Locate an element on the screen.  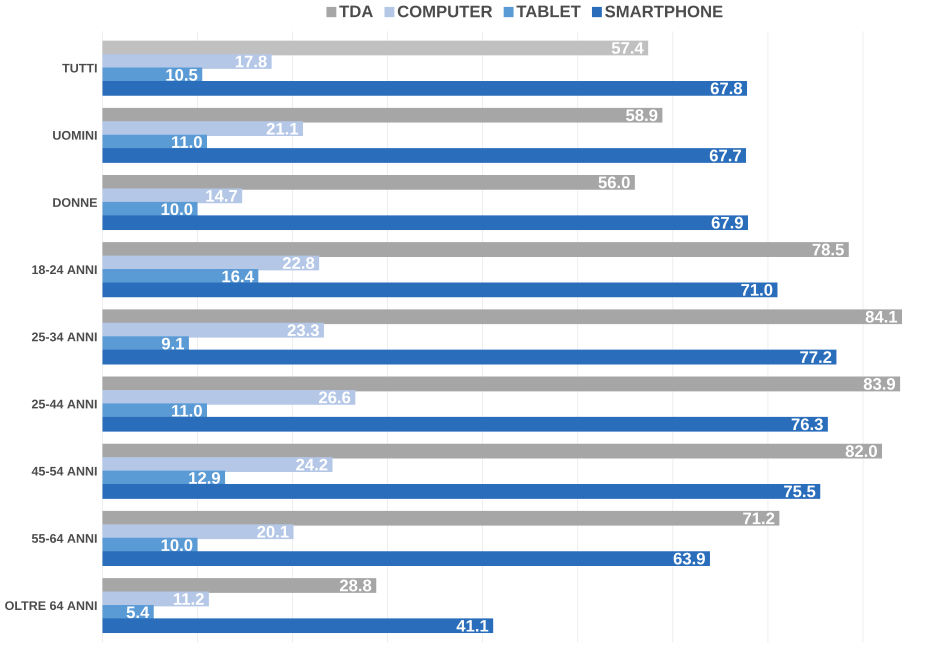
y-tick-label: UOMINI is located at coordinates (75, 135).